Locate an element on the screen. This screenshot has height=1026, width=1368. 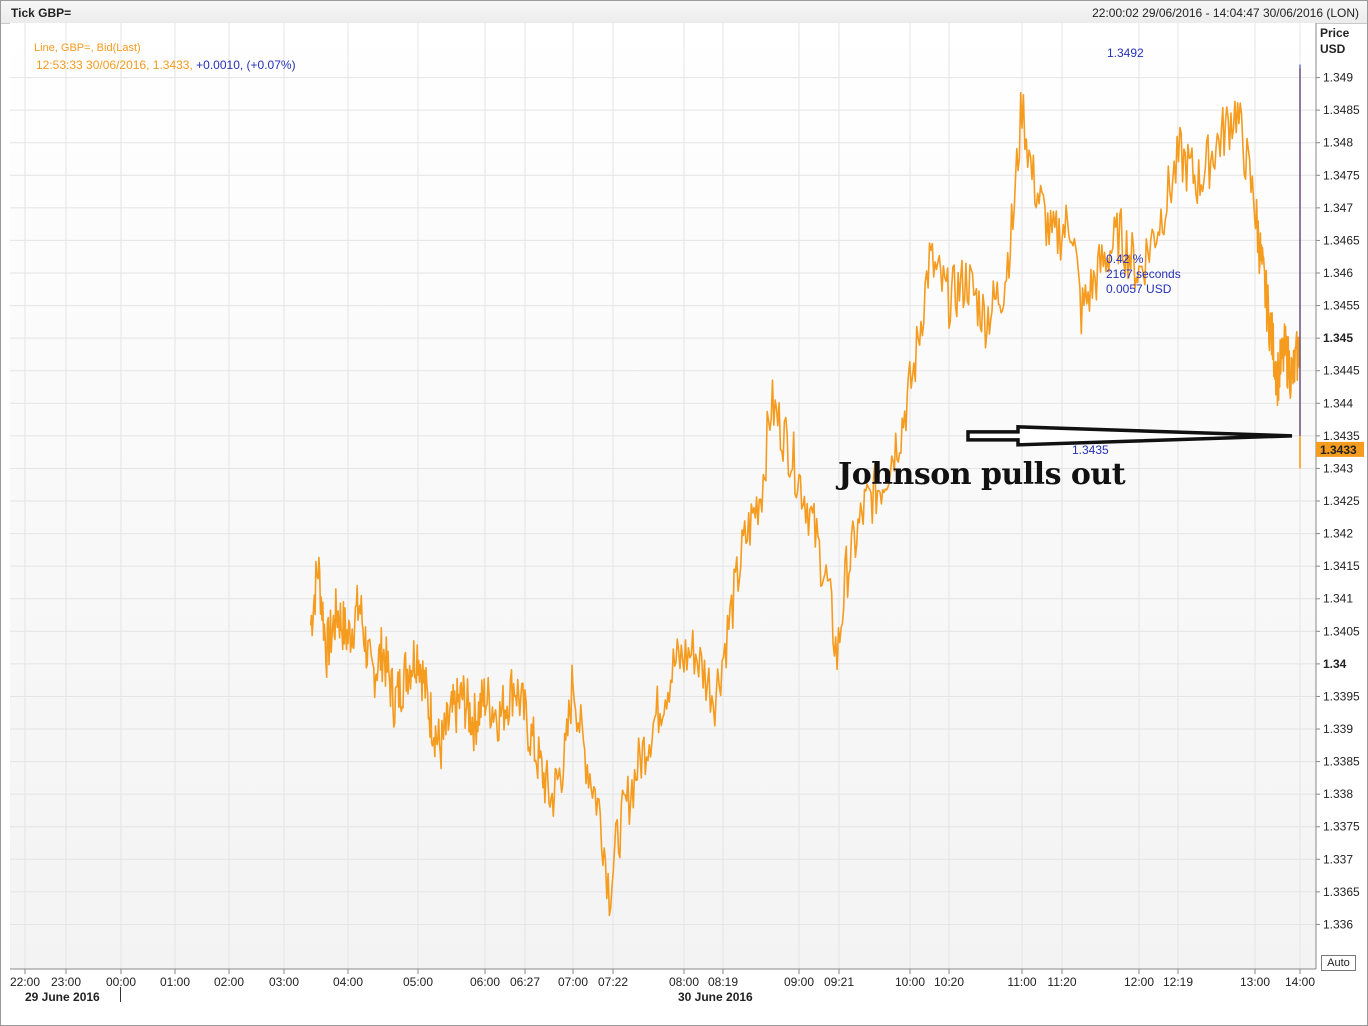
y-tick-label: 1.338 is located at coordinates (1338, 794).